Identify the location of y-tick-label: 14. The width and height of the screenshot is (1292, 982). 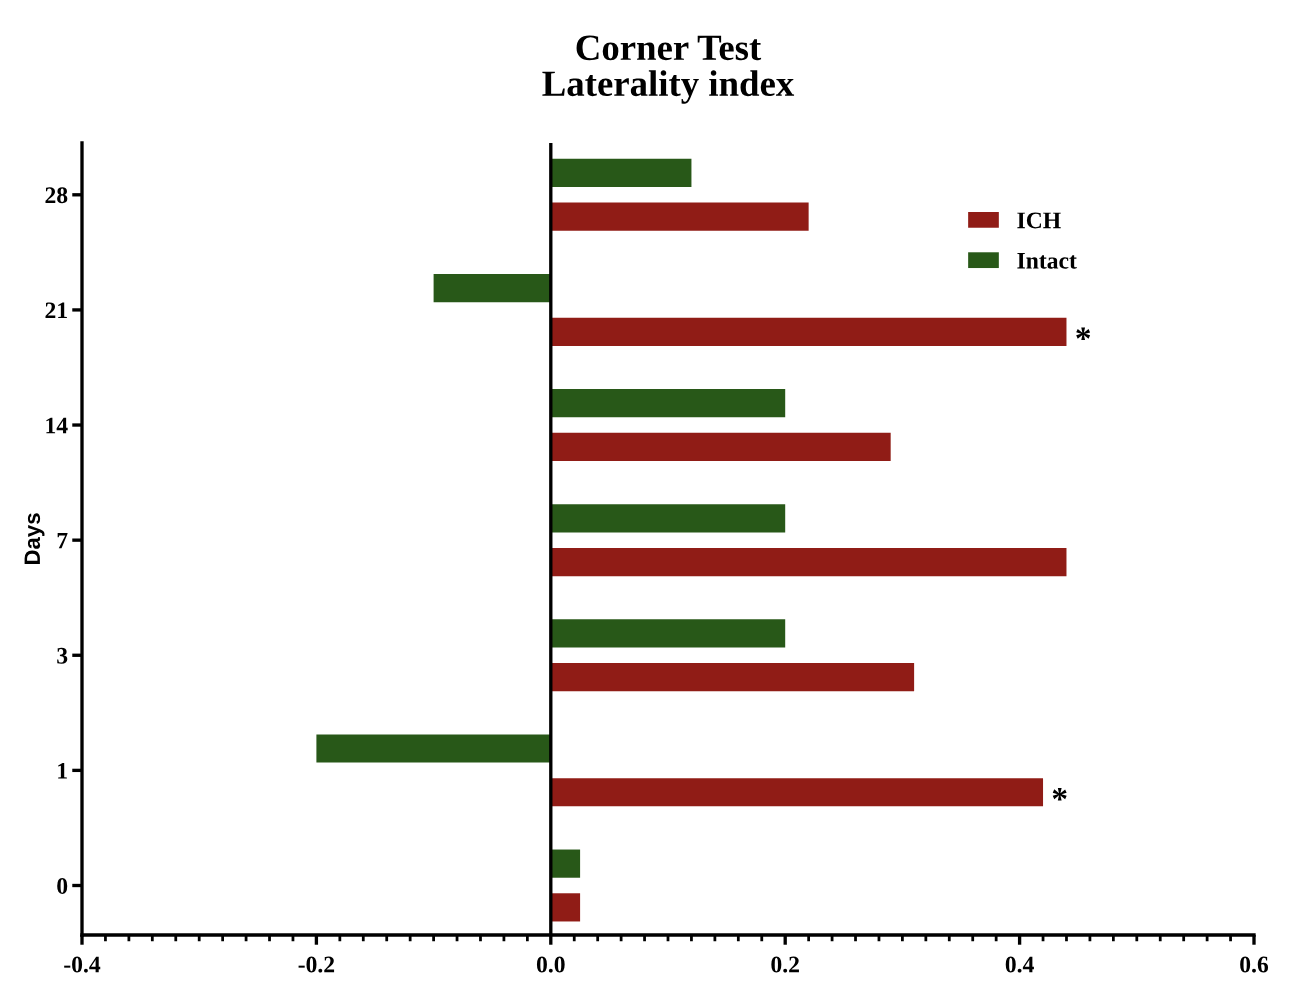
(57, 425).